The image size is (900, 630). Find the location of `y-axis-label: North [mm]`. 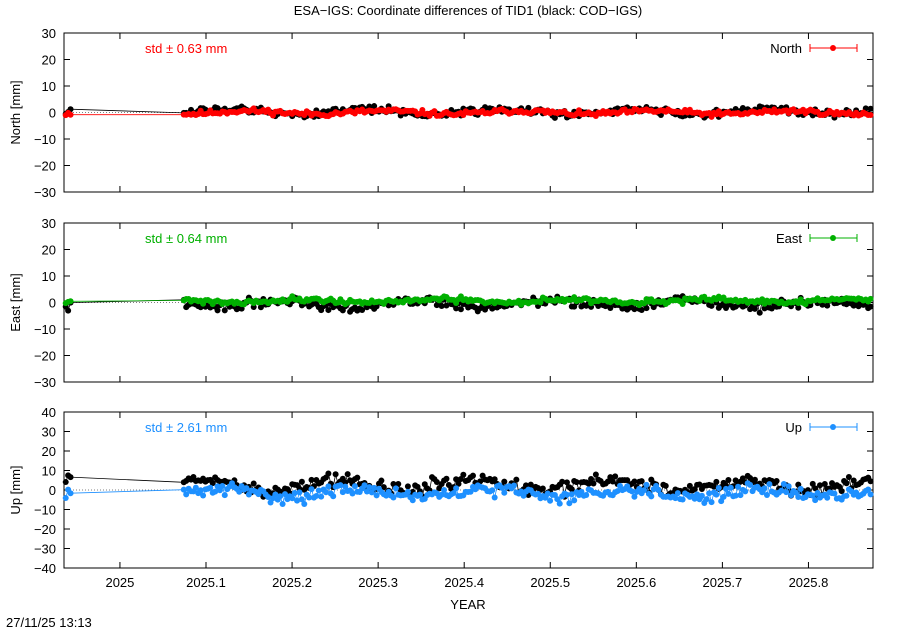

y-axis-label: North [mm] is located at coordinates (15, 112).